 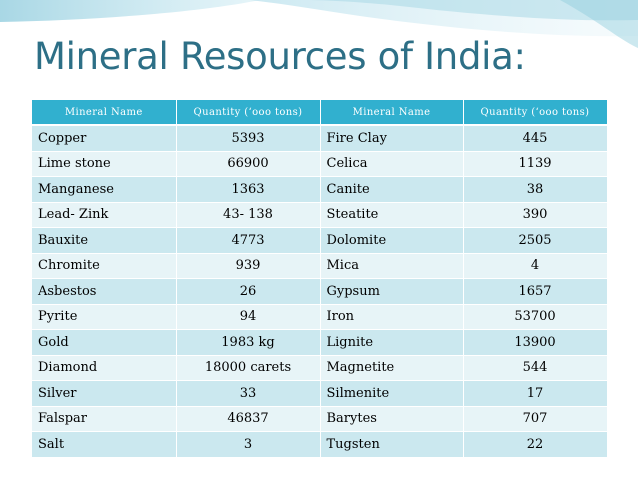 I want to click on mineral-name-cell: Lead- Zink, so click(x=104, y=215).